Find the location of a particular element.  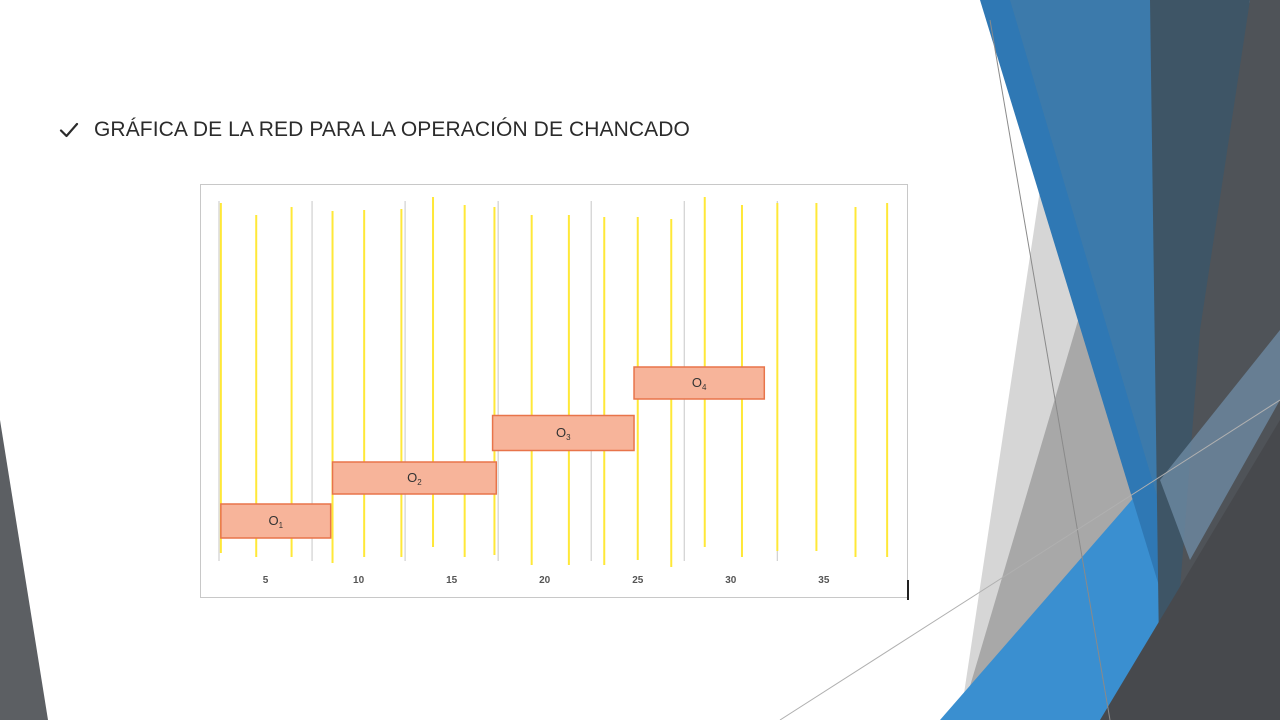

x-tick-label-5: 5 is located at coordinates (266, 580).